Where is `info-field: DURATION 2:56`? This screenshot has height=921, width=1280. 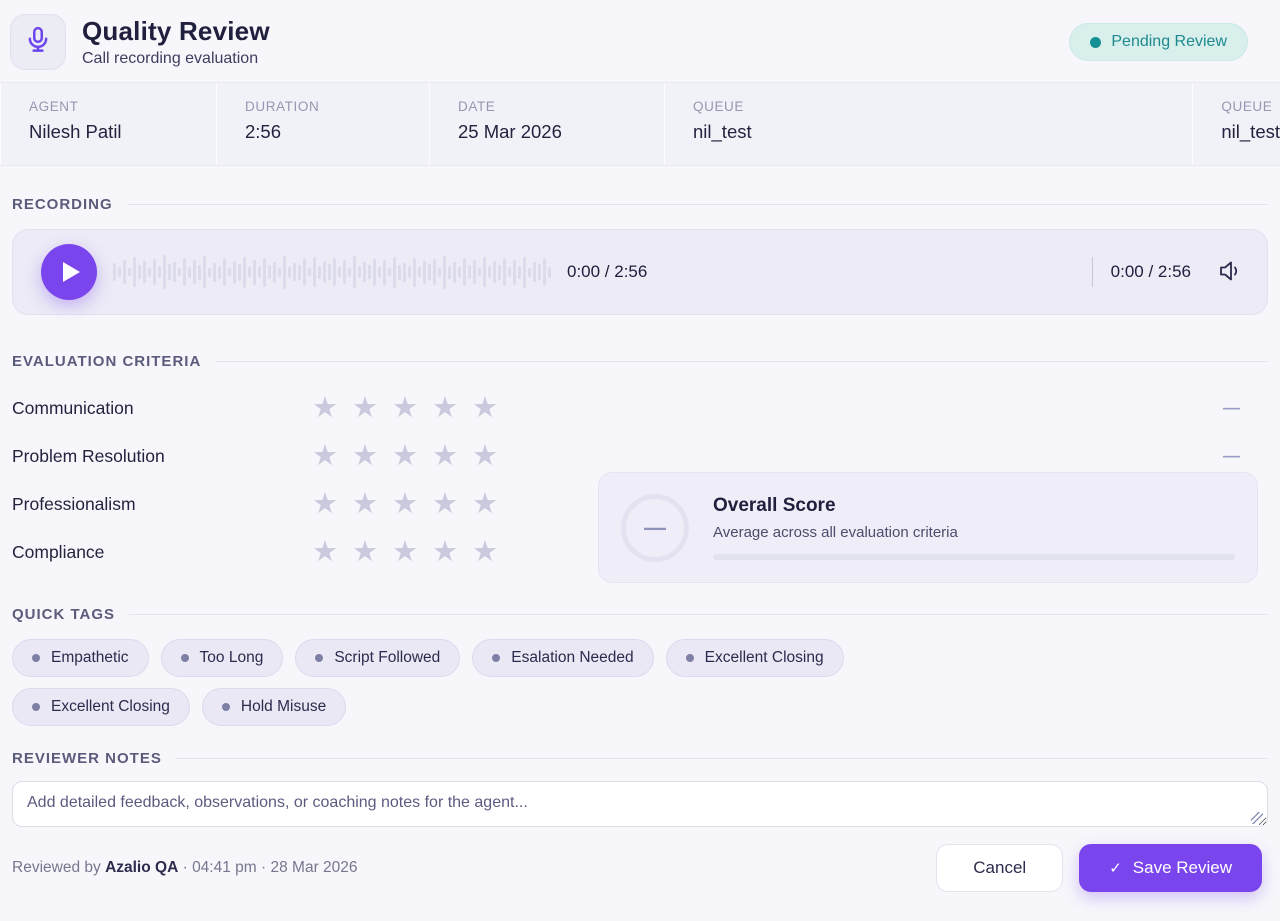
info-field: DURATION 2:56 is located at coordinates (322, 124).